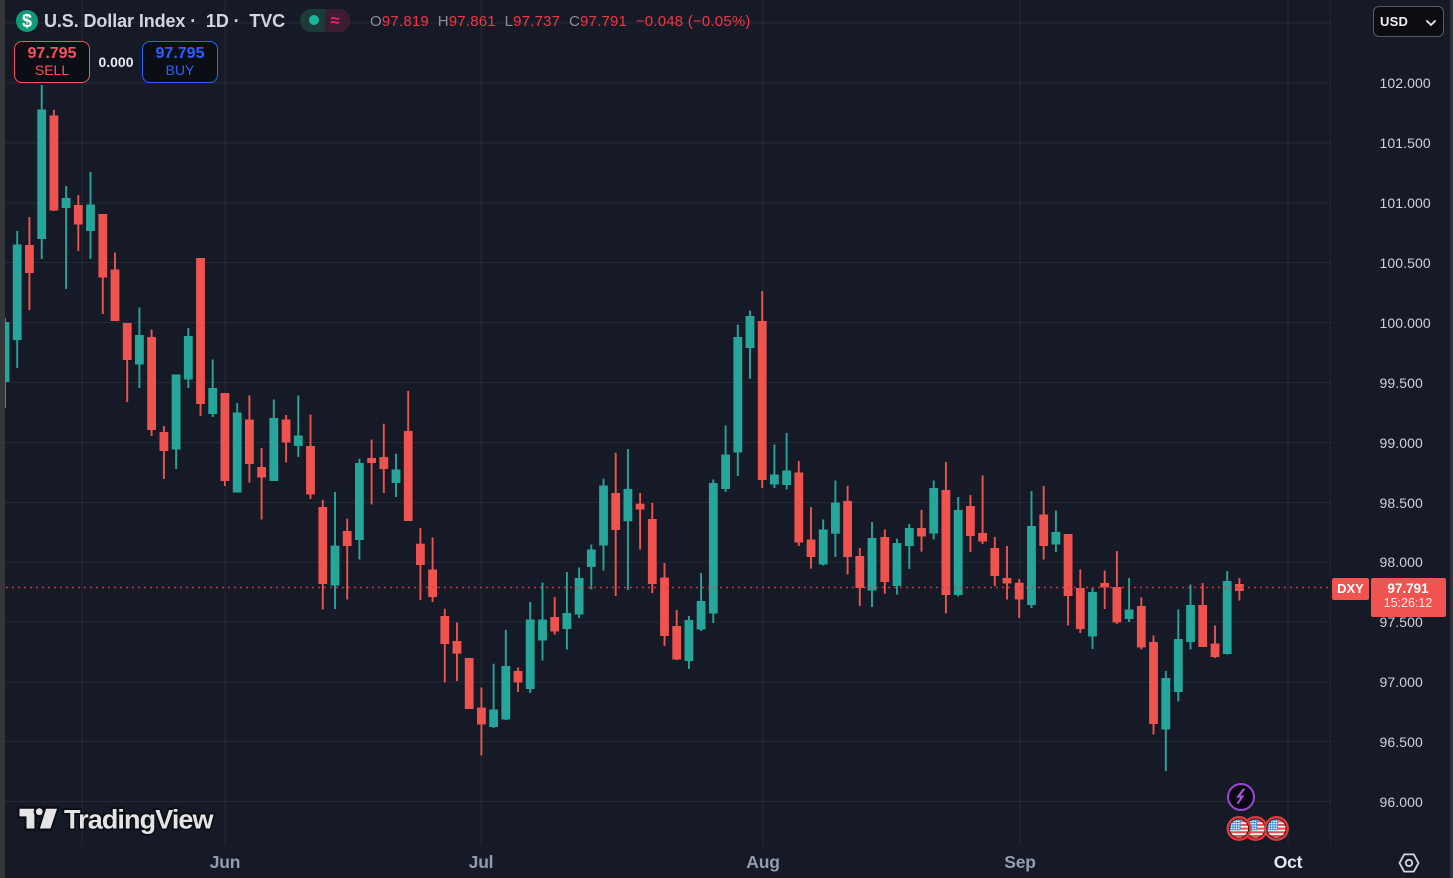 Image resolution: width=1453 pixels, height=878 pixels. Describe the element at coordinates (139, 820) in the screenshot. I see `svg-text: TradingView` at that location.